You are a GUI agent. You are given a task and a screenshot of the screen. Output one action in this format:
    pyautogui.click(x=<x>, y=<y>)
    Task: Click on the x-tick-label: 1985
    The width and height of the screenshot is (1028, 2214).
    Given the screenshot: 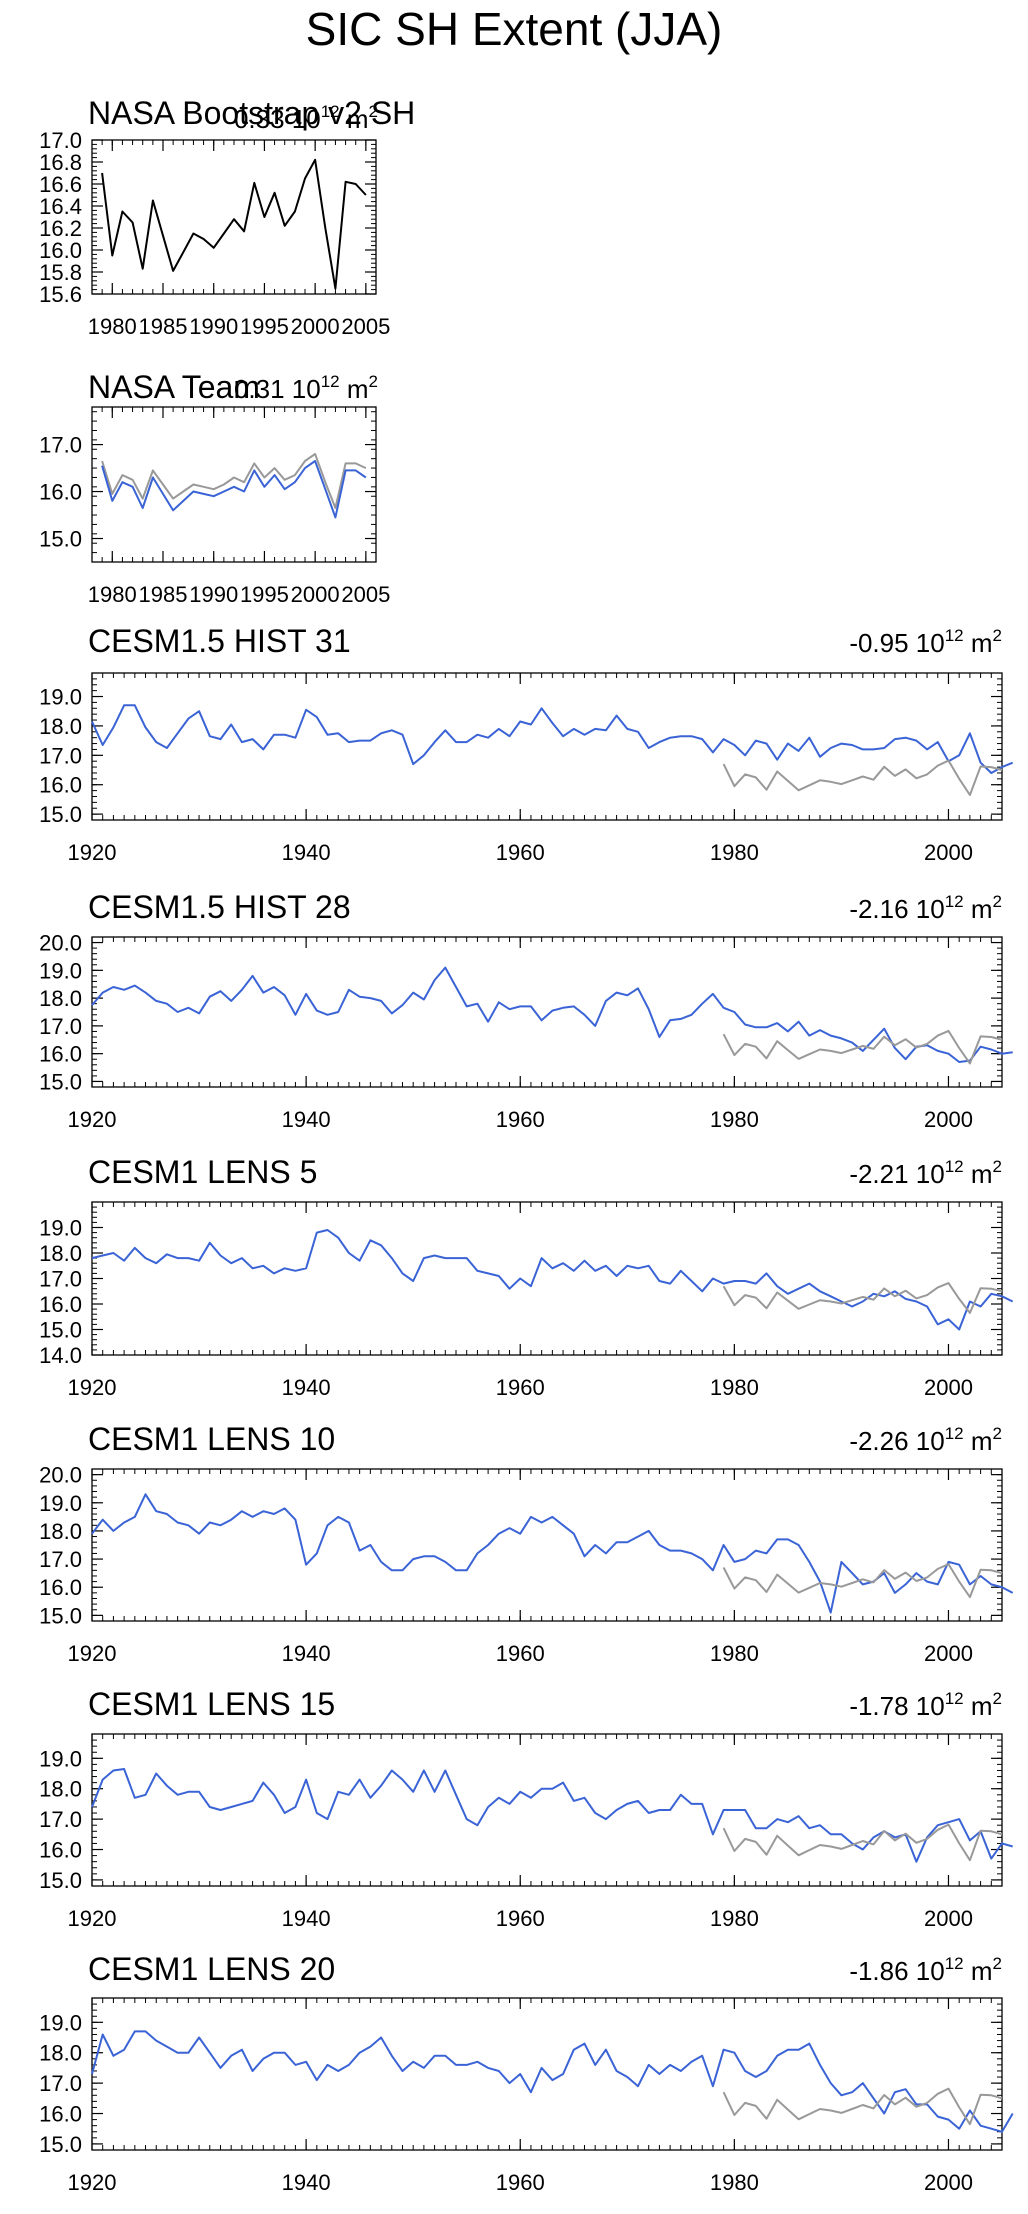 What is the action you would take?
    pyautogui.click(x=163, y=326)
    